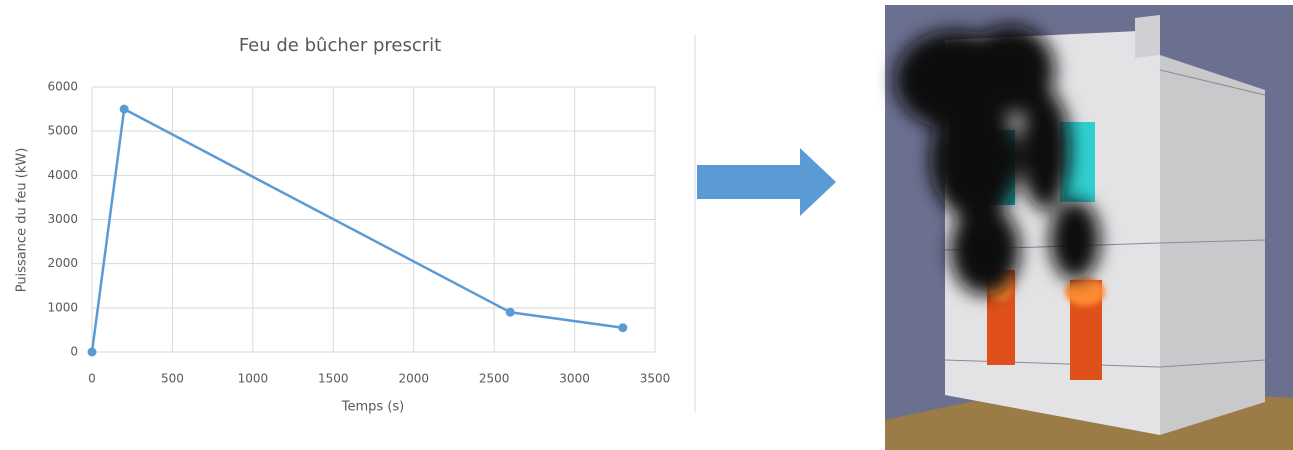 The height and width of the screenshot is (450, 1293). What do you see at coordinates (62, 175) in the screenshot?
I see `y-tick-label: 4000` at bounding box center [62, 175].